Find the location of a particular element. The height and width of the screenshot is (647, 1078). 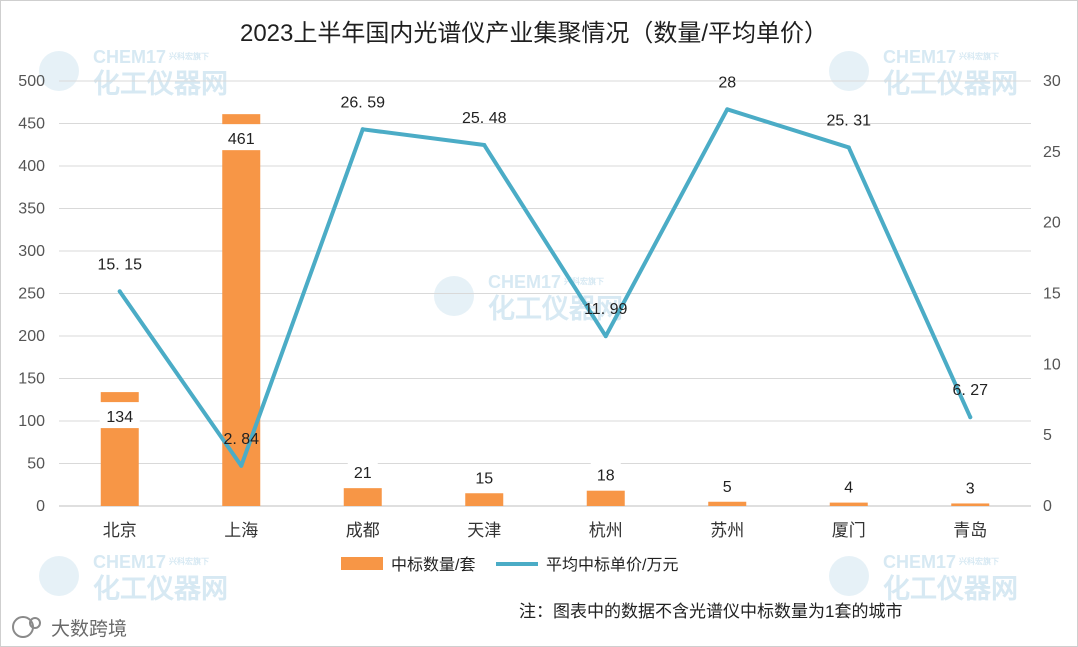

source-mark: 大数跨境 is located at coordinates (69, 628).